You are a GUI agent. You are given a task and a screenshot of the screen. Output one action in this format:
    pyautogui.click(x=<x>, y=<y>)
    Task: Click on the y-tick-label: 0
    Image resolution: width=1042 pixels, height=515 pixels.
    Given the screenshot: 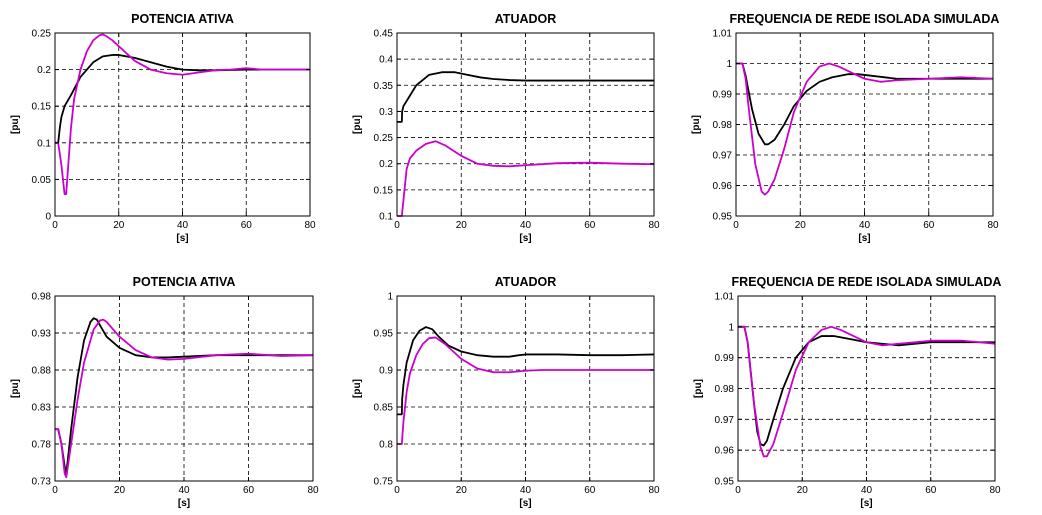 What is the action you would take?
    pyautogui.click(x=48, y=217)
    